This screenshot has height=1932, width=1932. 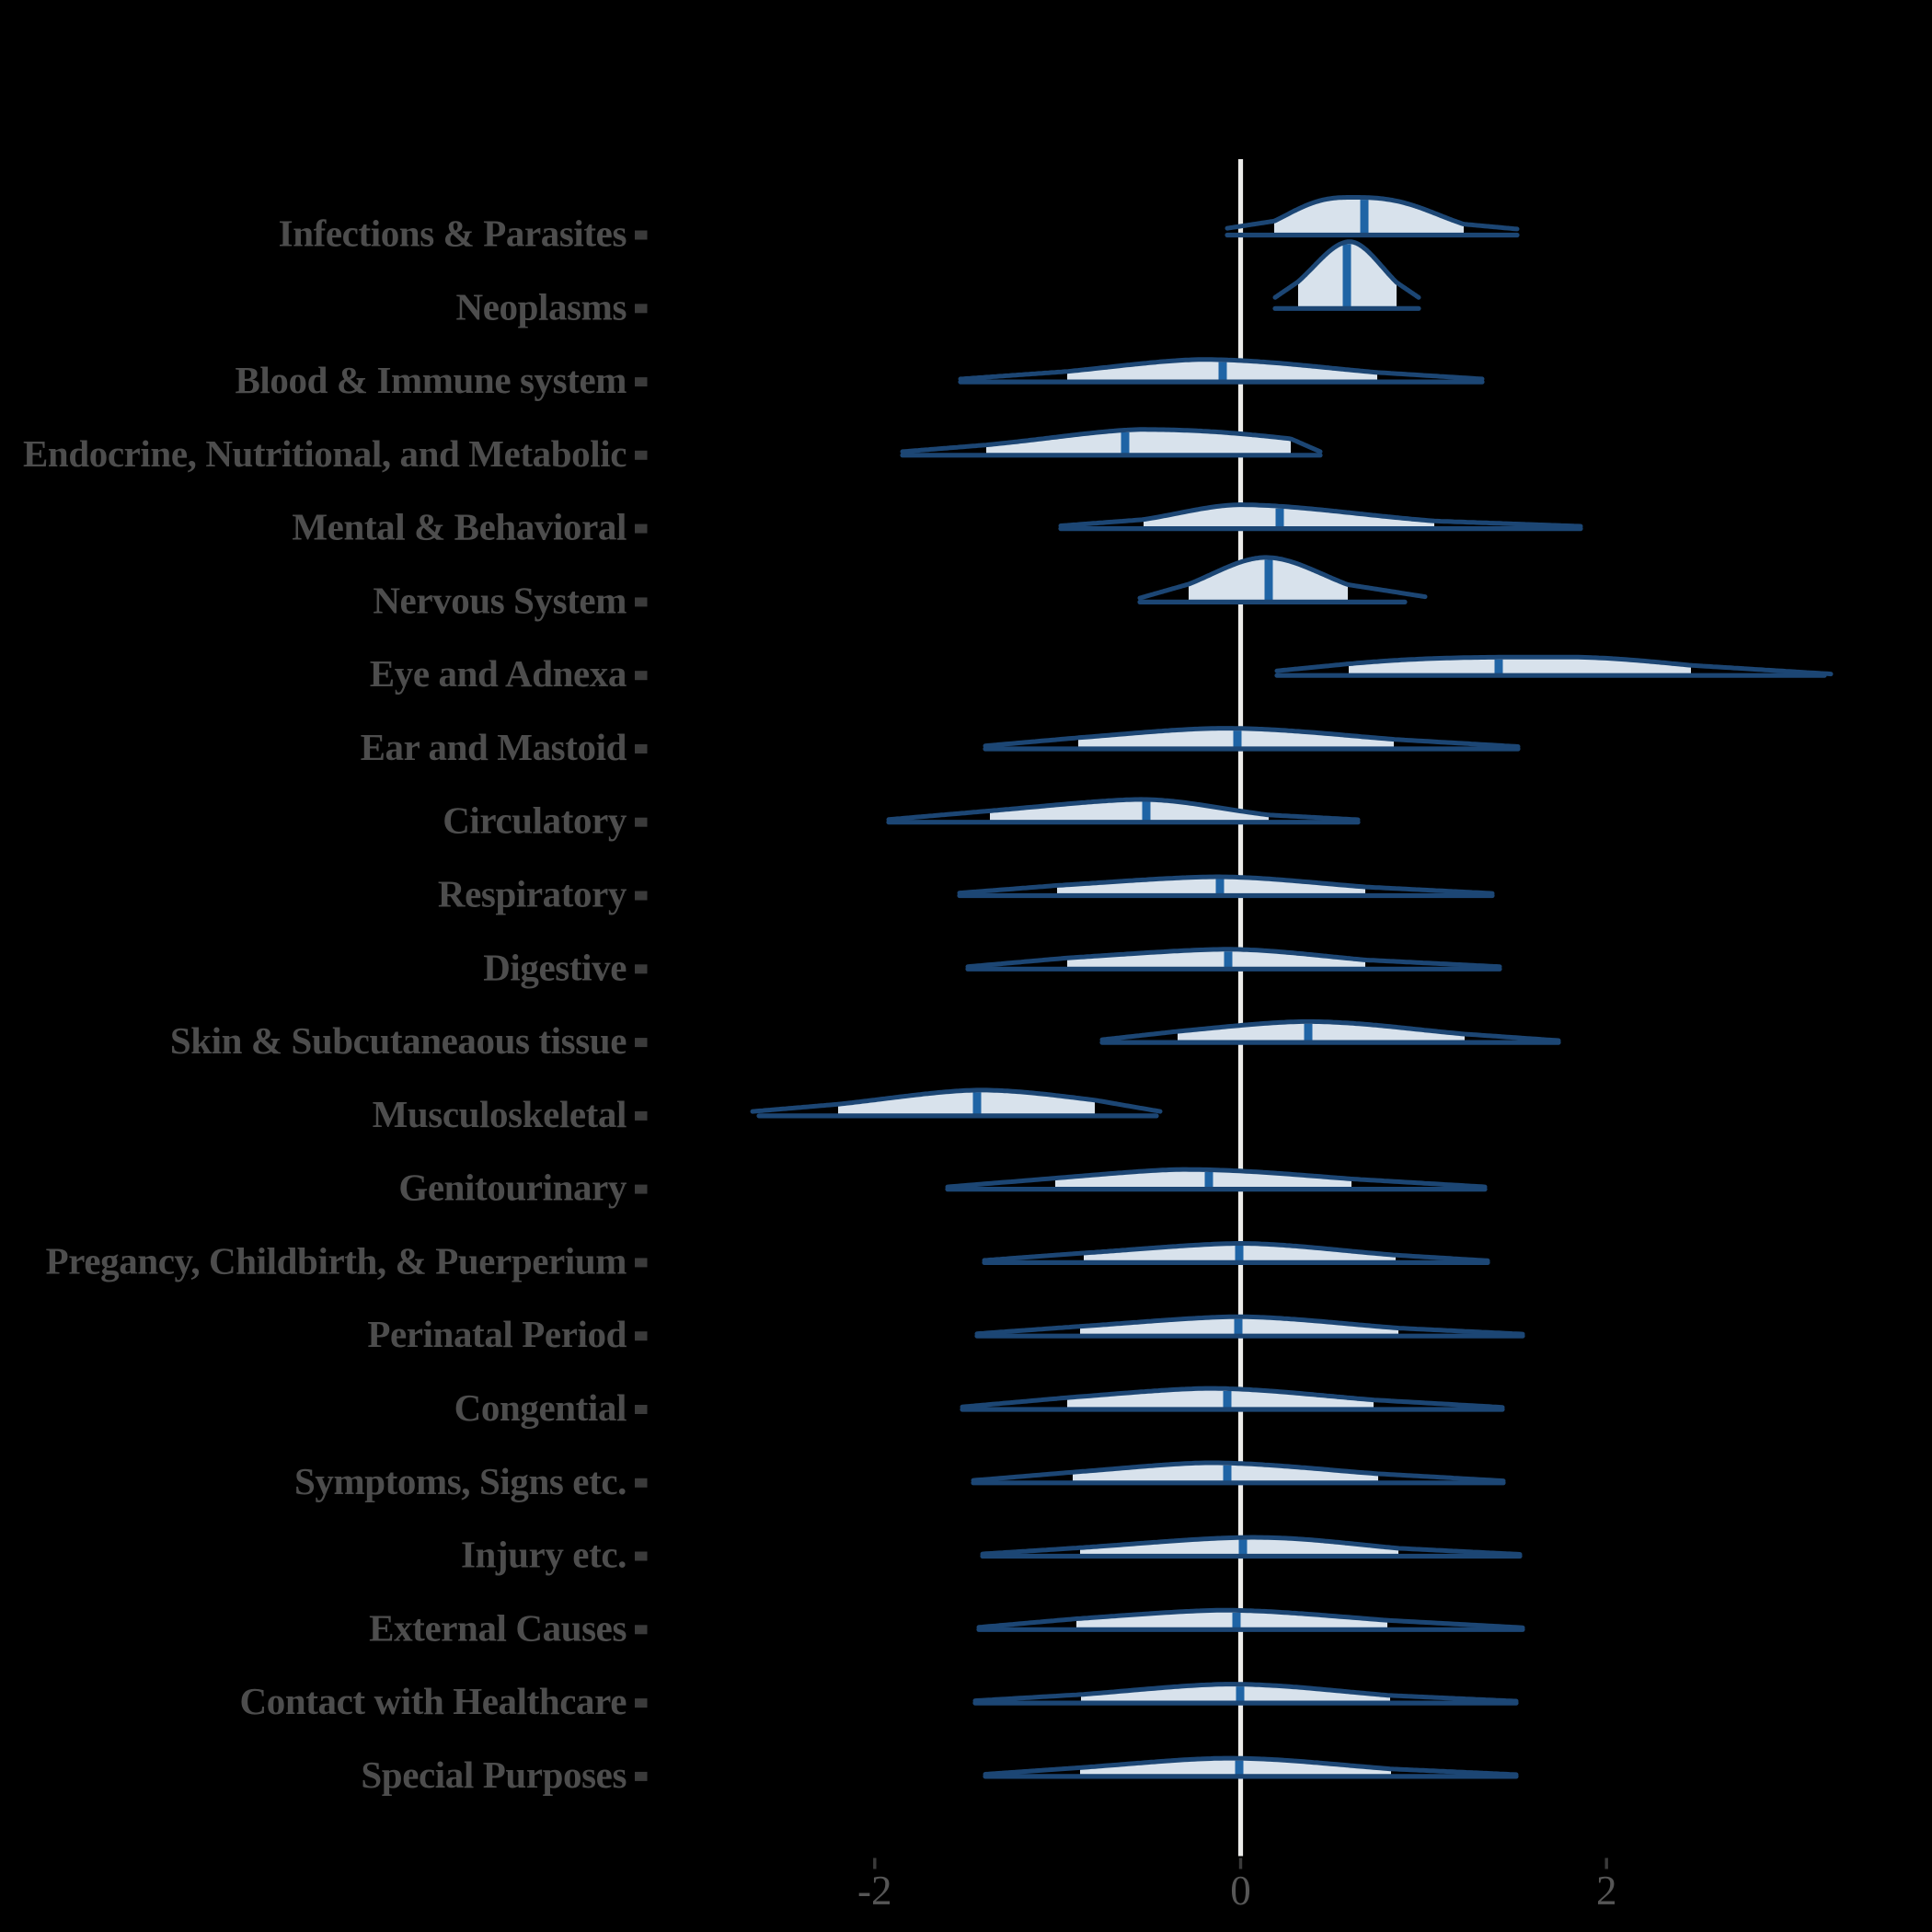 I want to click on svg-text:Pregancy, Childbirth, & Puerpe: Pregancy, Childbirth, & Puerperium, so click(x=336, y=1260).